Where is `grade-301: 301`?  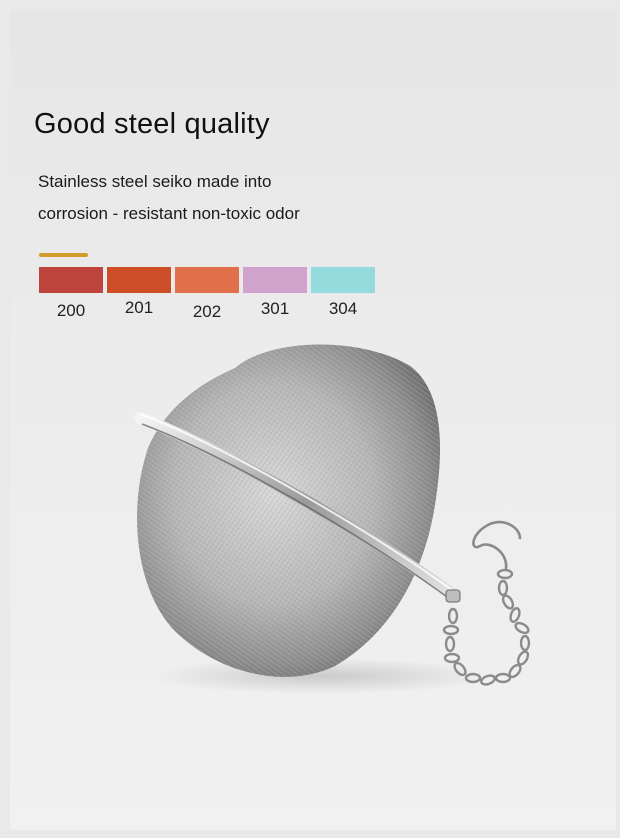 grade-301: 301 is located at coordinates (275, 293).